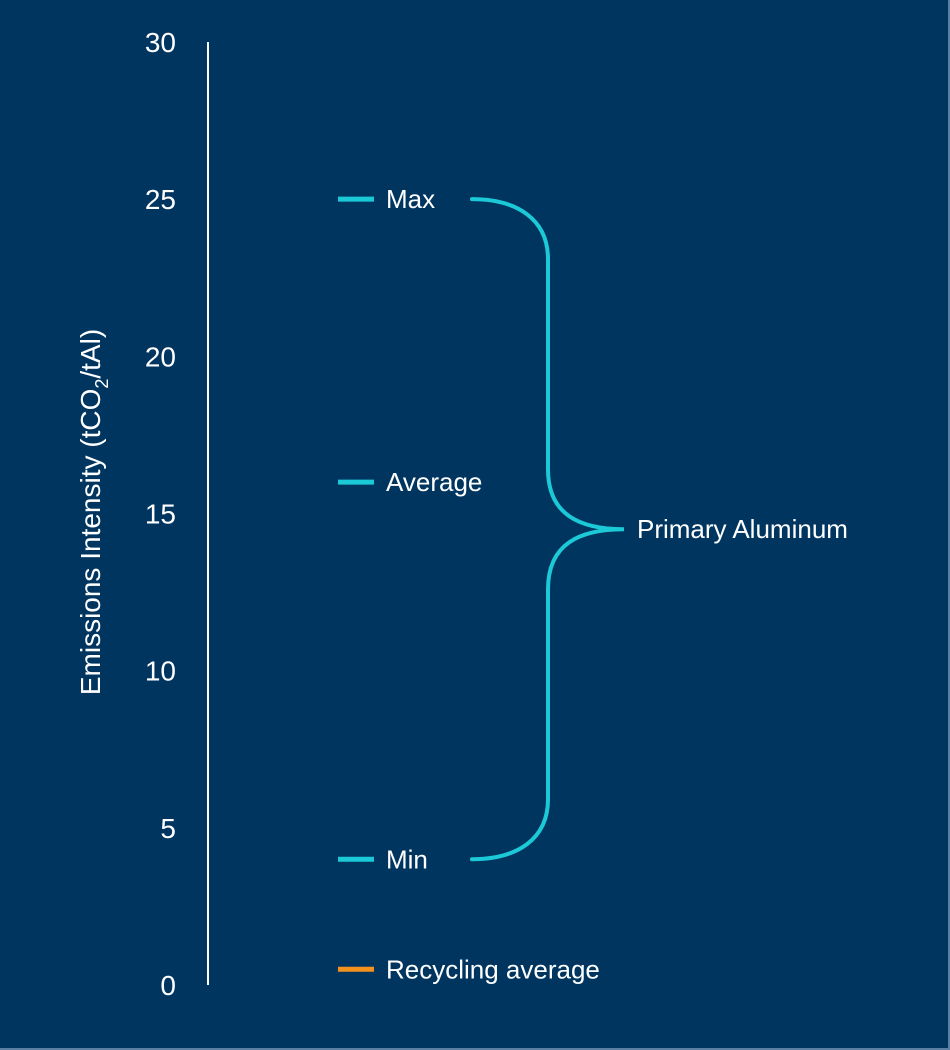  Describe the element at coordinates (949, 525) in the screenshot. I see `right-edge` at that location.